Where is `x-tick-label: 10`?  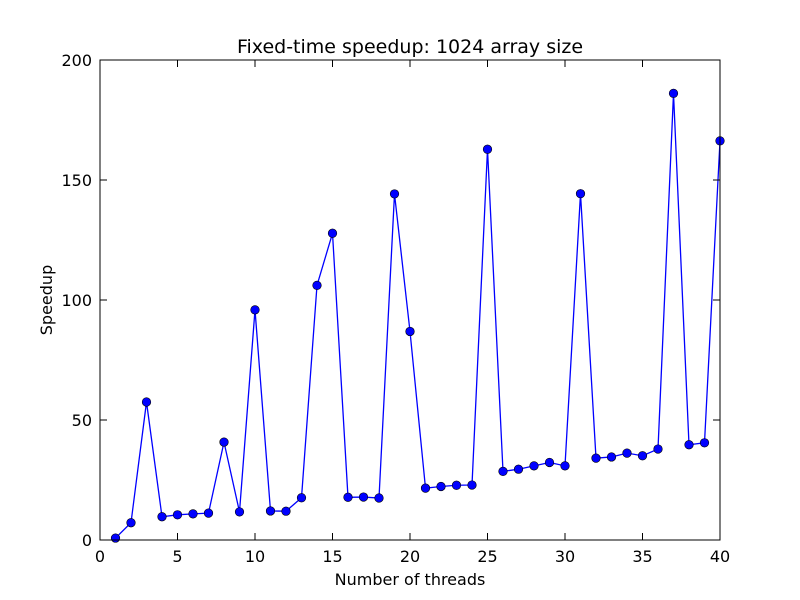
x-tick-label: 10 is located at coordinates (255, 556).